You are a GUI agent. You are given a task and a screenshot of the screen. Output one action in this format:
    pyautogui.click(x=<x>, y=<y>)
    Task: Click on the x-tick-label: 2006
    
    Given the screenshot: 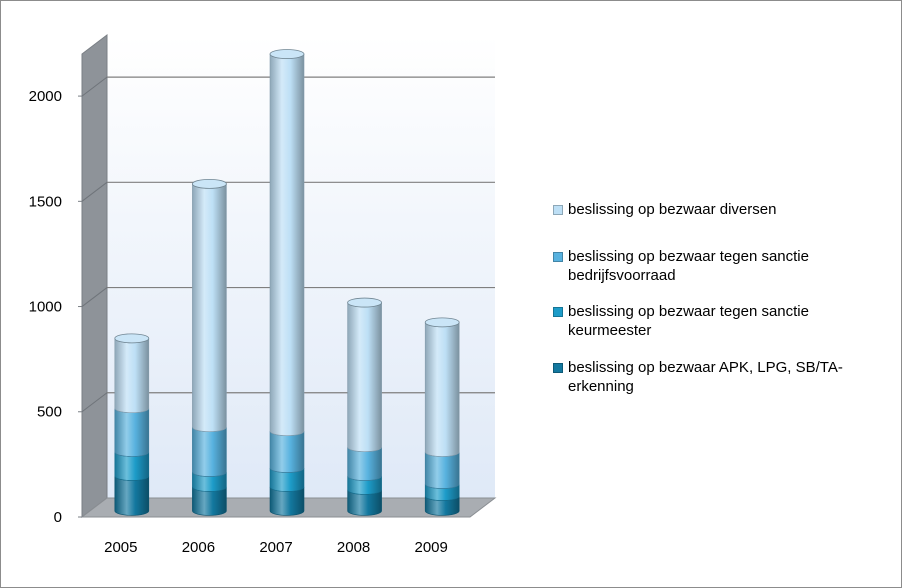 What is the action you would take?
    pyautogui.click(x=198, y=547)
    